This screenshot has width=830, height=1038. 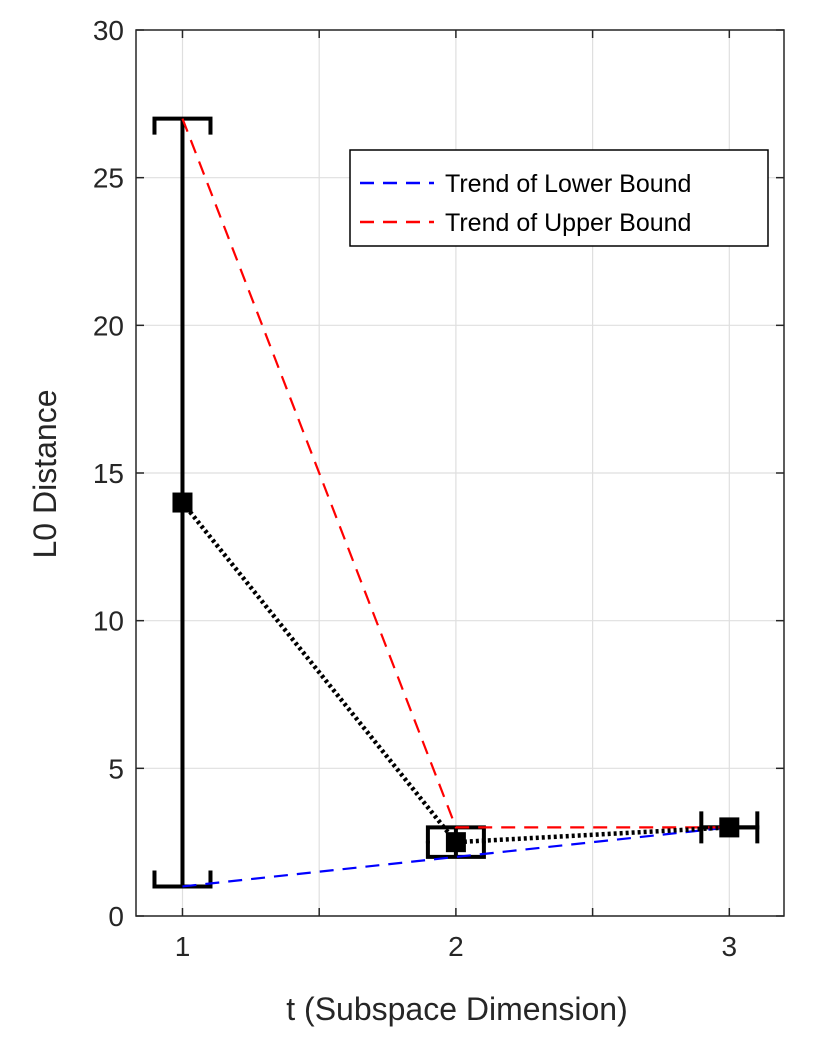 What do you see at coordinates (108, 473) in the screenshot?
I see `y-tick-label-15: 15` at bounding box center [108, 473].